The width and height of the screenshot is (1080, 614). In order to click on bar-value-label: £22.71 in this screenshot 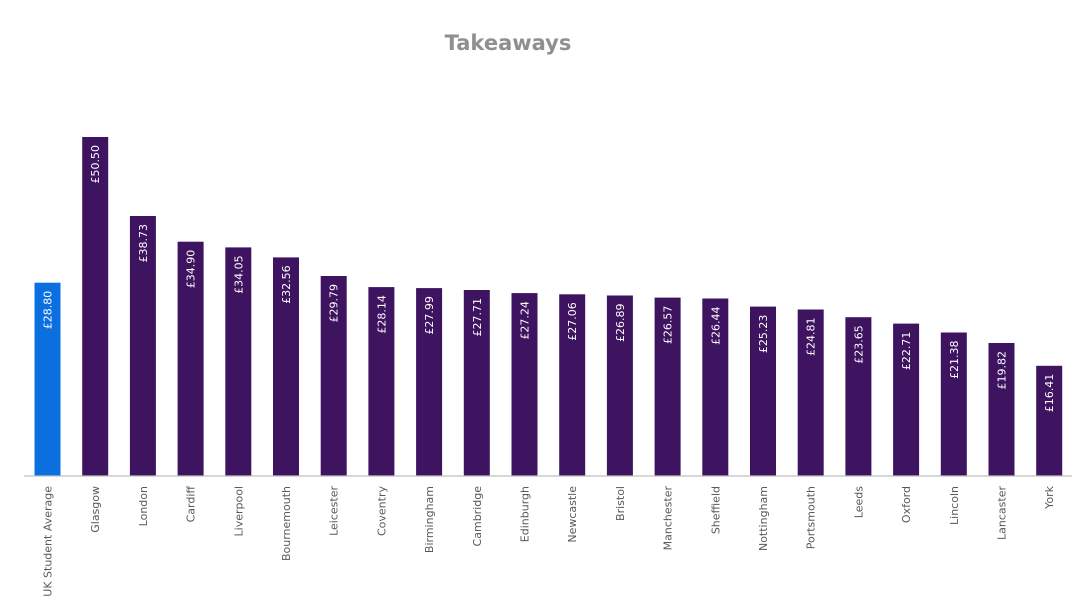, I will do `click(906, 351)`.